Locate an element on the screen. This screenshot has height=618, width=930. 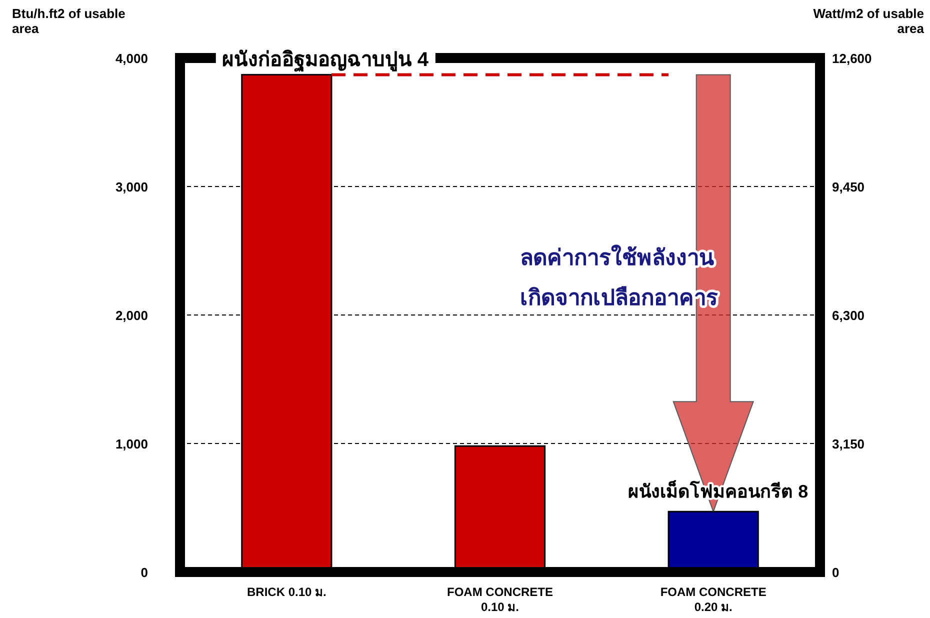
y2-tick-label: 6,300 is located at coordinates (848, 315).